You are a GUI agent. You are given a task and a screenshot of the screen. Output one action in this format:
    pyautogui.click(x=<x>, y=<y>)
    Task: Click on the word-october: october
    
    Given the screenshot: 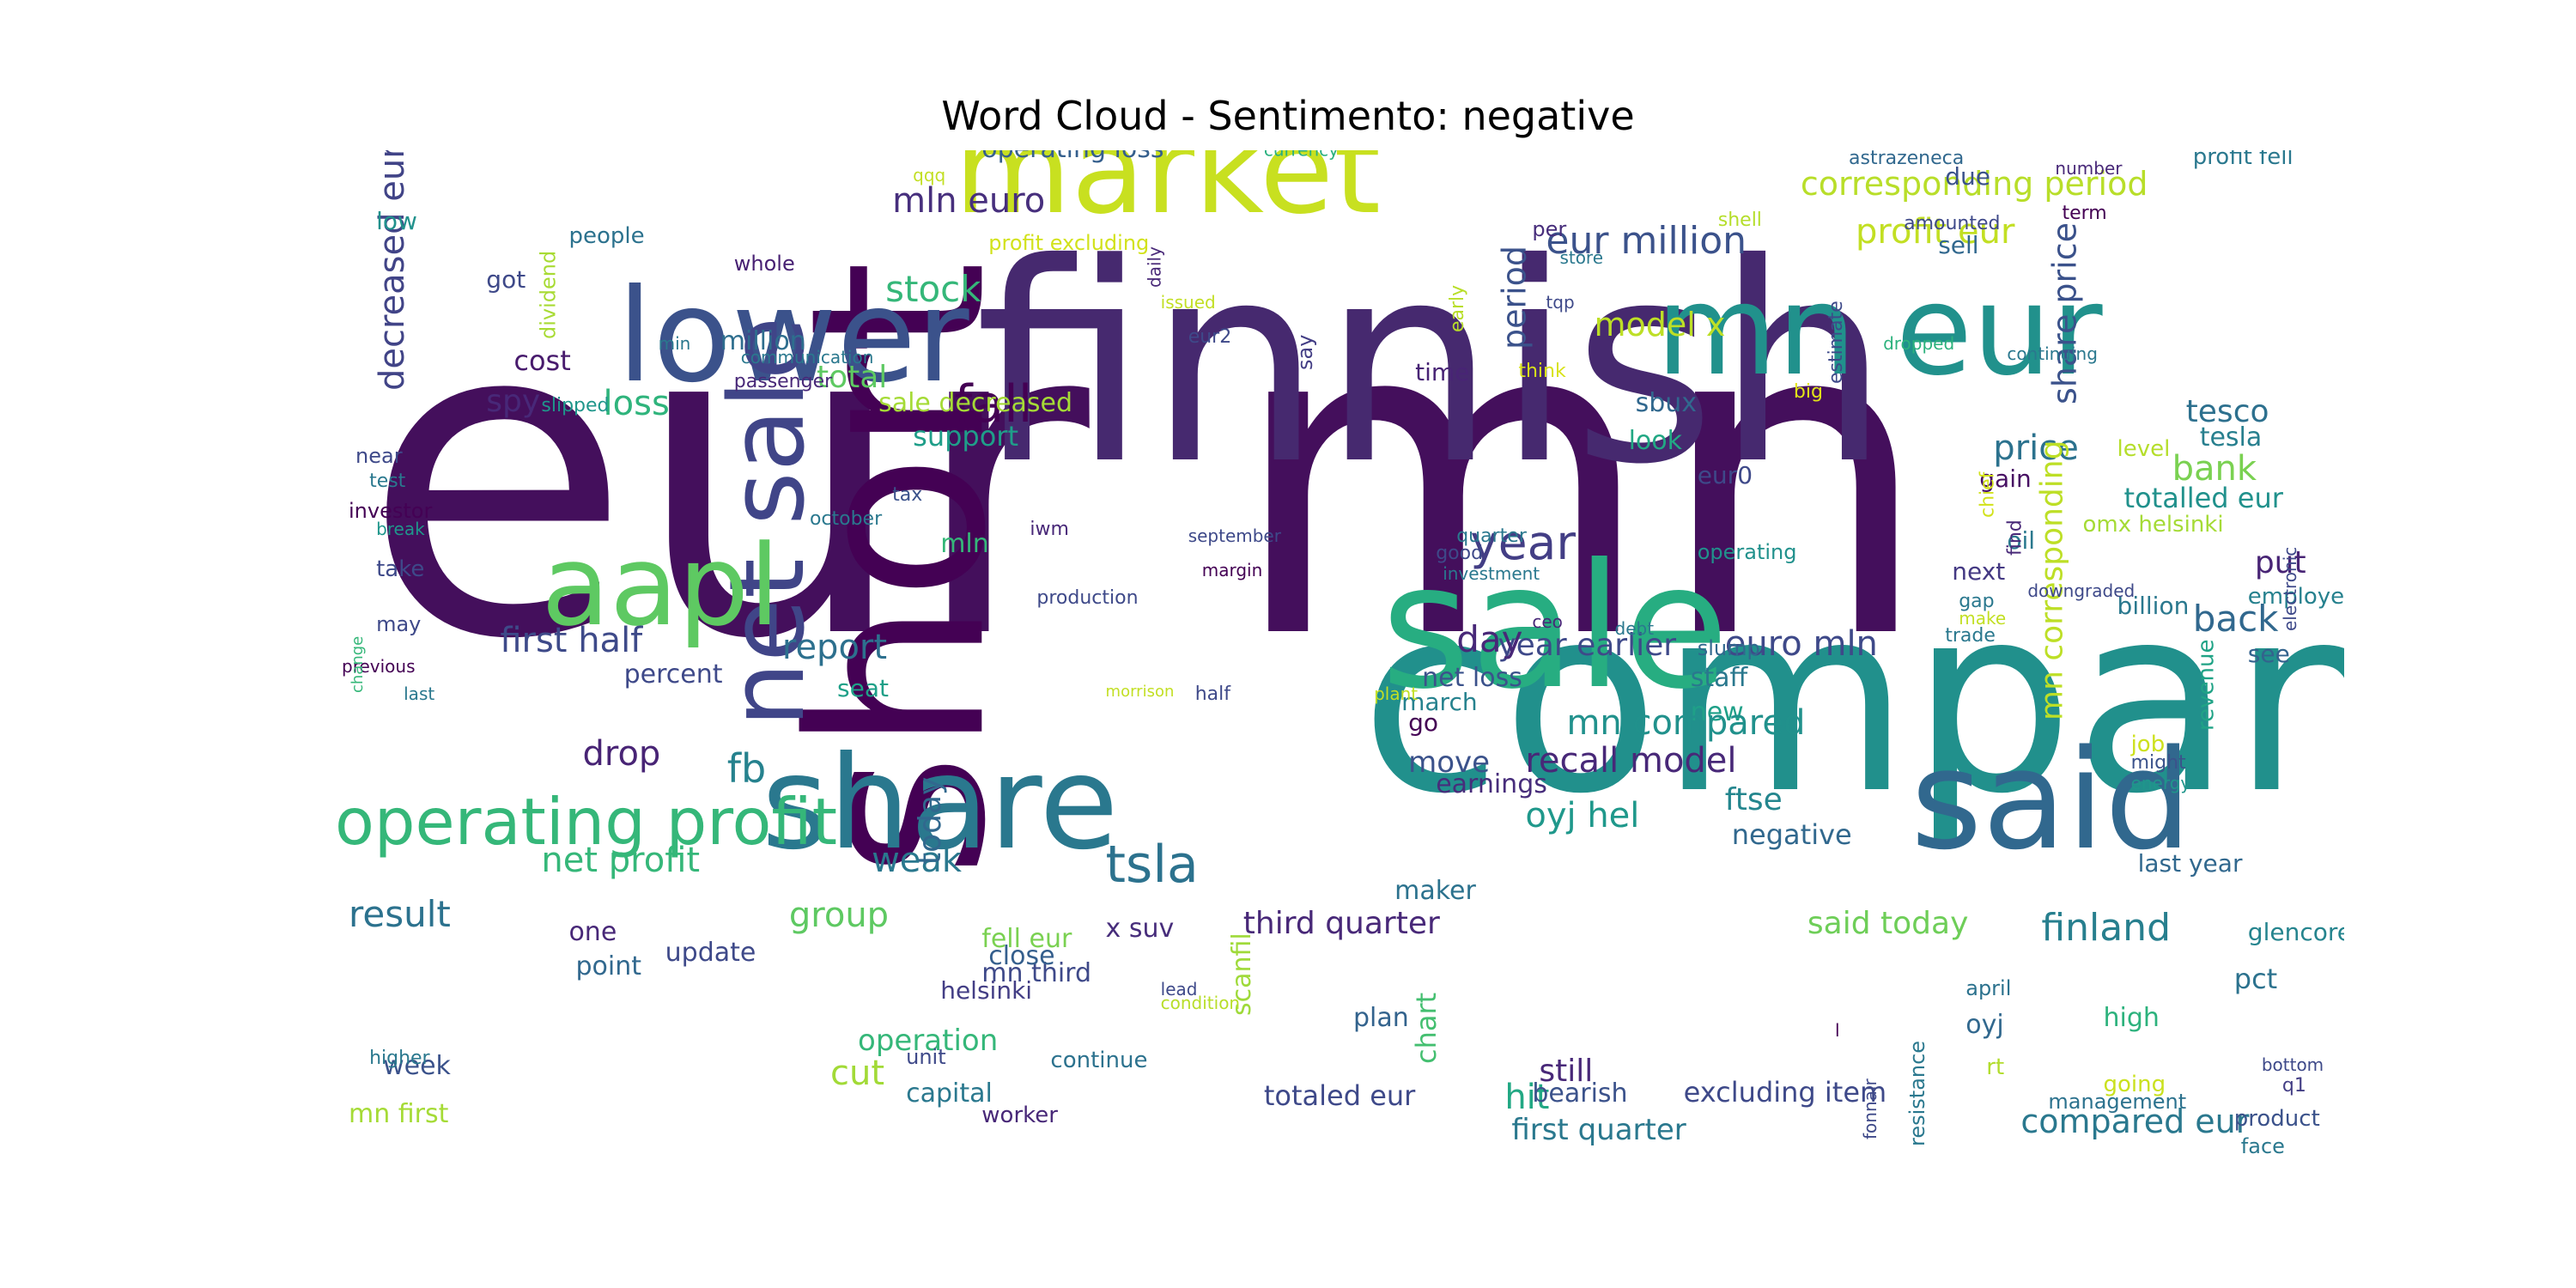 What is the action you would take?
    pyautogui.click(x=846, y=519)
    